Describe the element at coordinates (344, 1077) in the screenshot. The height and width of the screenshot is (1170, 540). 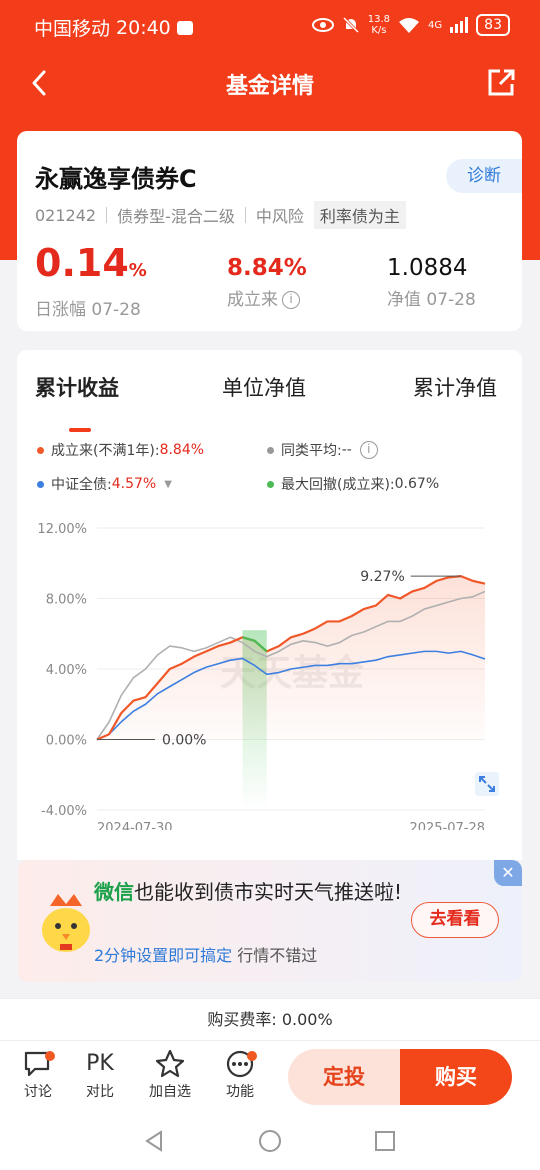
I see `auto-invest-button: 定投` at that location.